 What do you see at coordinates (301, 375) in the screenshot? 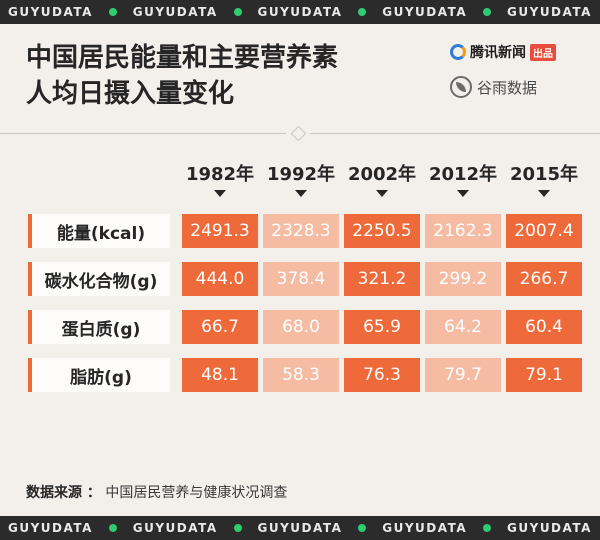
I see `value-cell: 58.3` at bounding box center [301, 375].